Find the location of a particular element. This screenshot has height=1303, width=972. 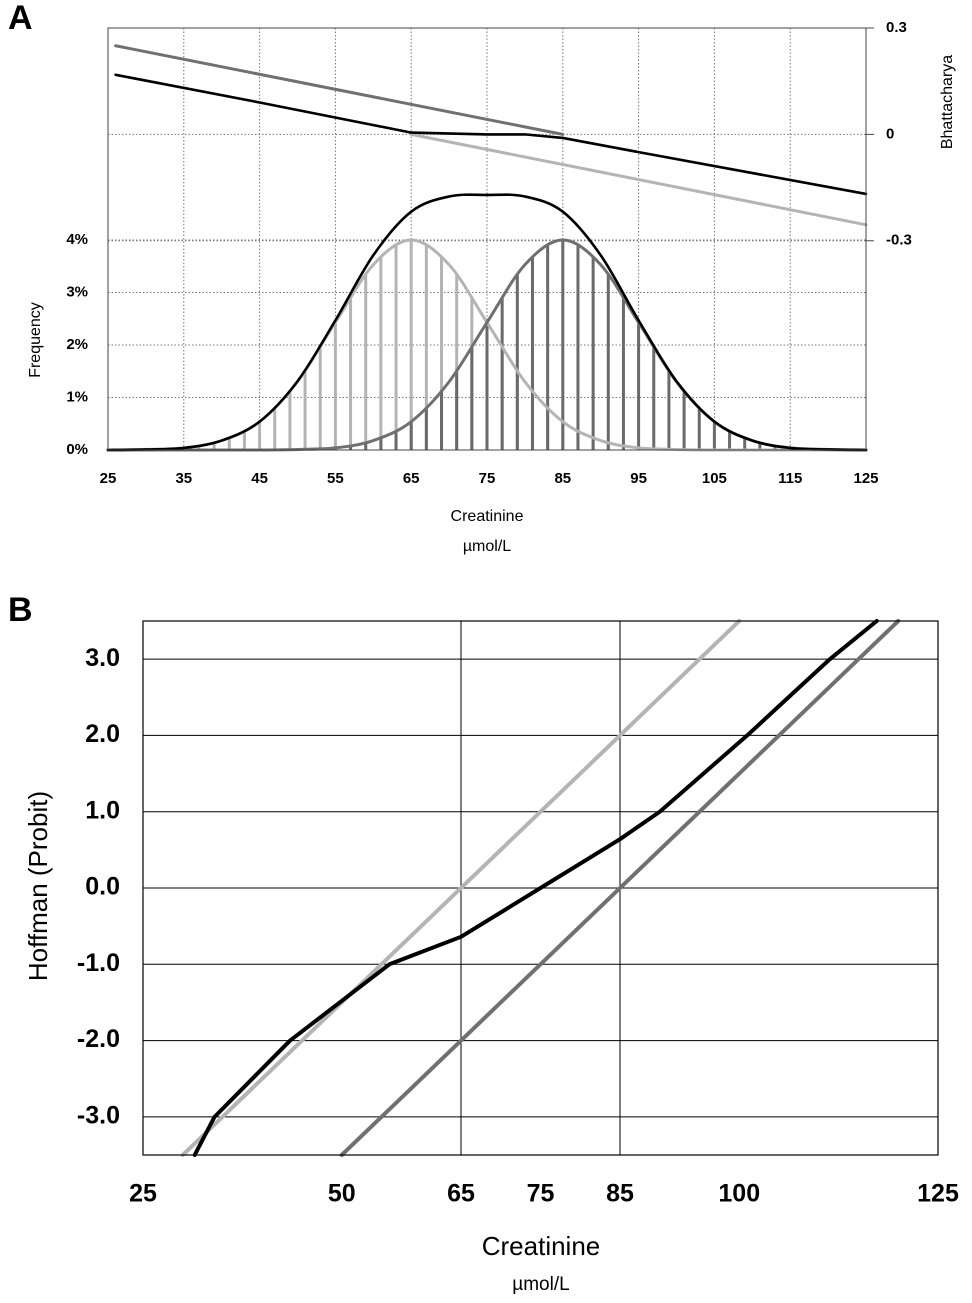

y2-axis-label: Bhattacharya is located at coordinates (947, 102).